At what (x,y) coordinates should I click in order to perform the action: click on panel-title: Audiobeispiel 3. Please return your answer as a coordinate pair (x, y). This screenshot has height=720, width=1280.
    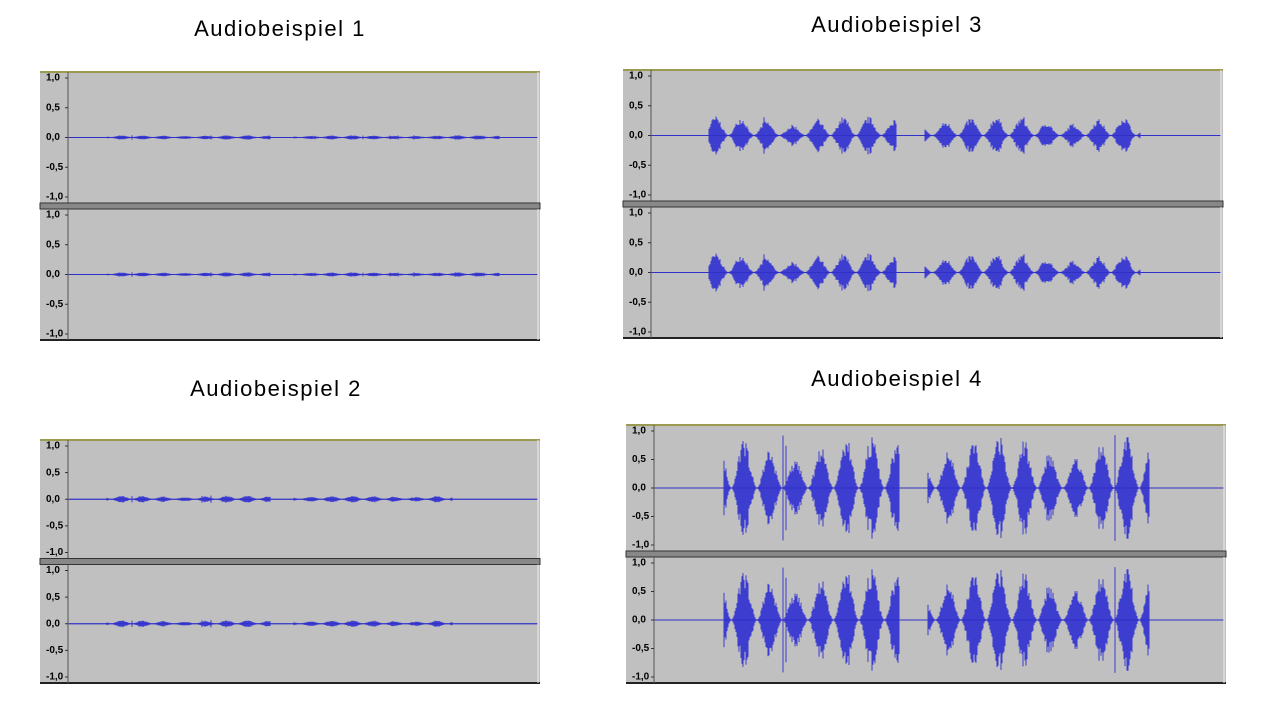
    Looking at the image, I should click on (897, 24).